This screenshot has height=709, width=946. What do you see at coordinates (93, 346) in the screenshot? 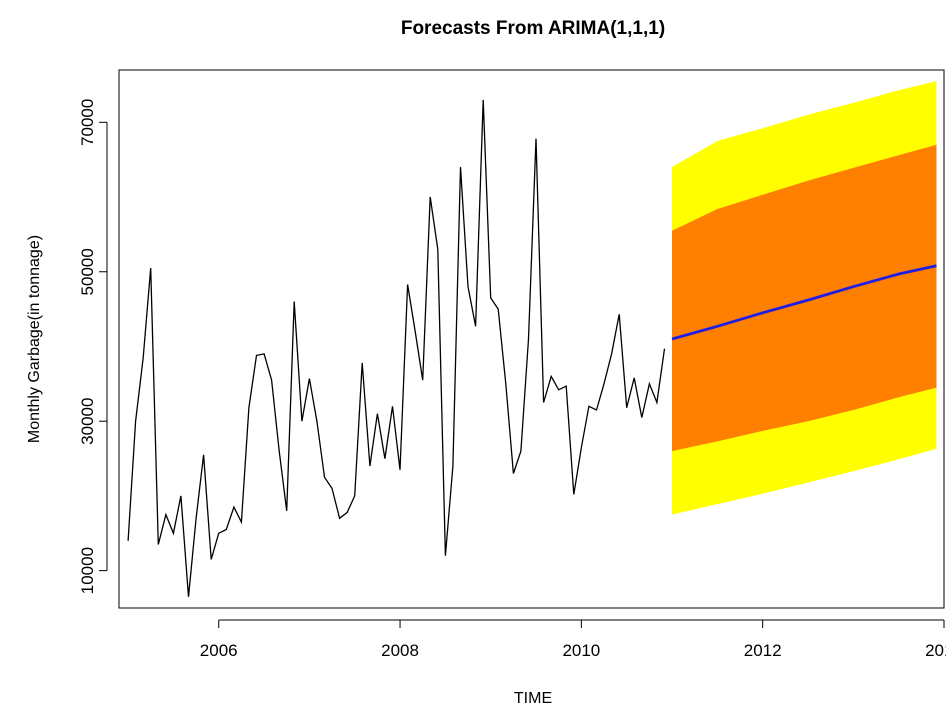
I see `y-axis: 10000 30000 50000 70000` at bounding box center [93, 346].